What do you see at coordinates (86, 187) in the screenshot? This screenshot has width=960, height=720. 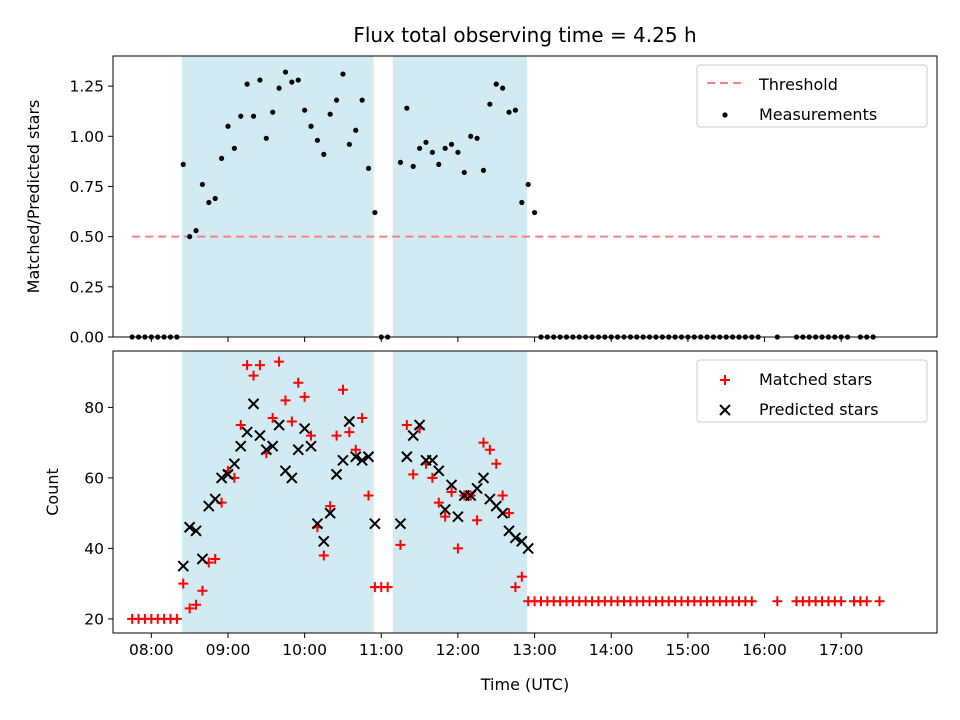 I see `y-tick-label: 0.75` at bounding box center [86, 187].